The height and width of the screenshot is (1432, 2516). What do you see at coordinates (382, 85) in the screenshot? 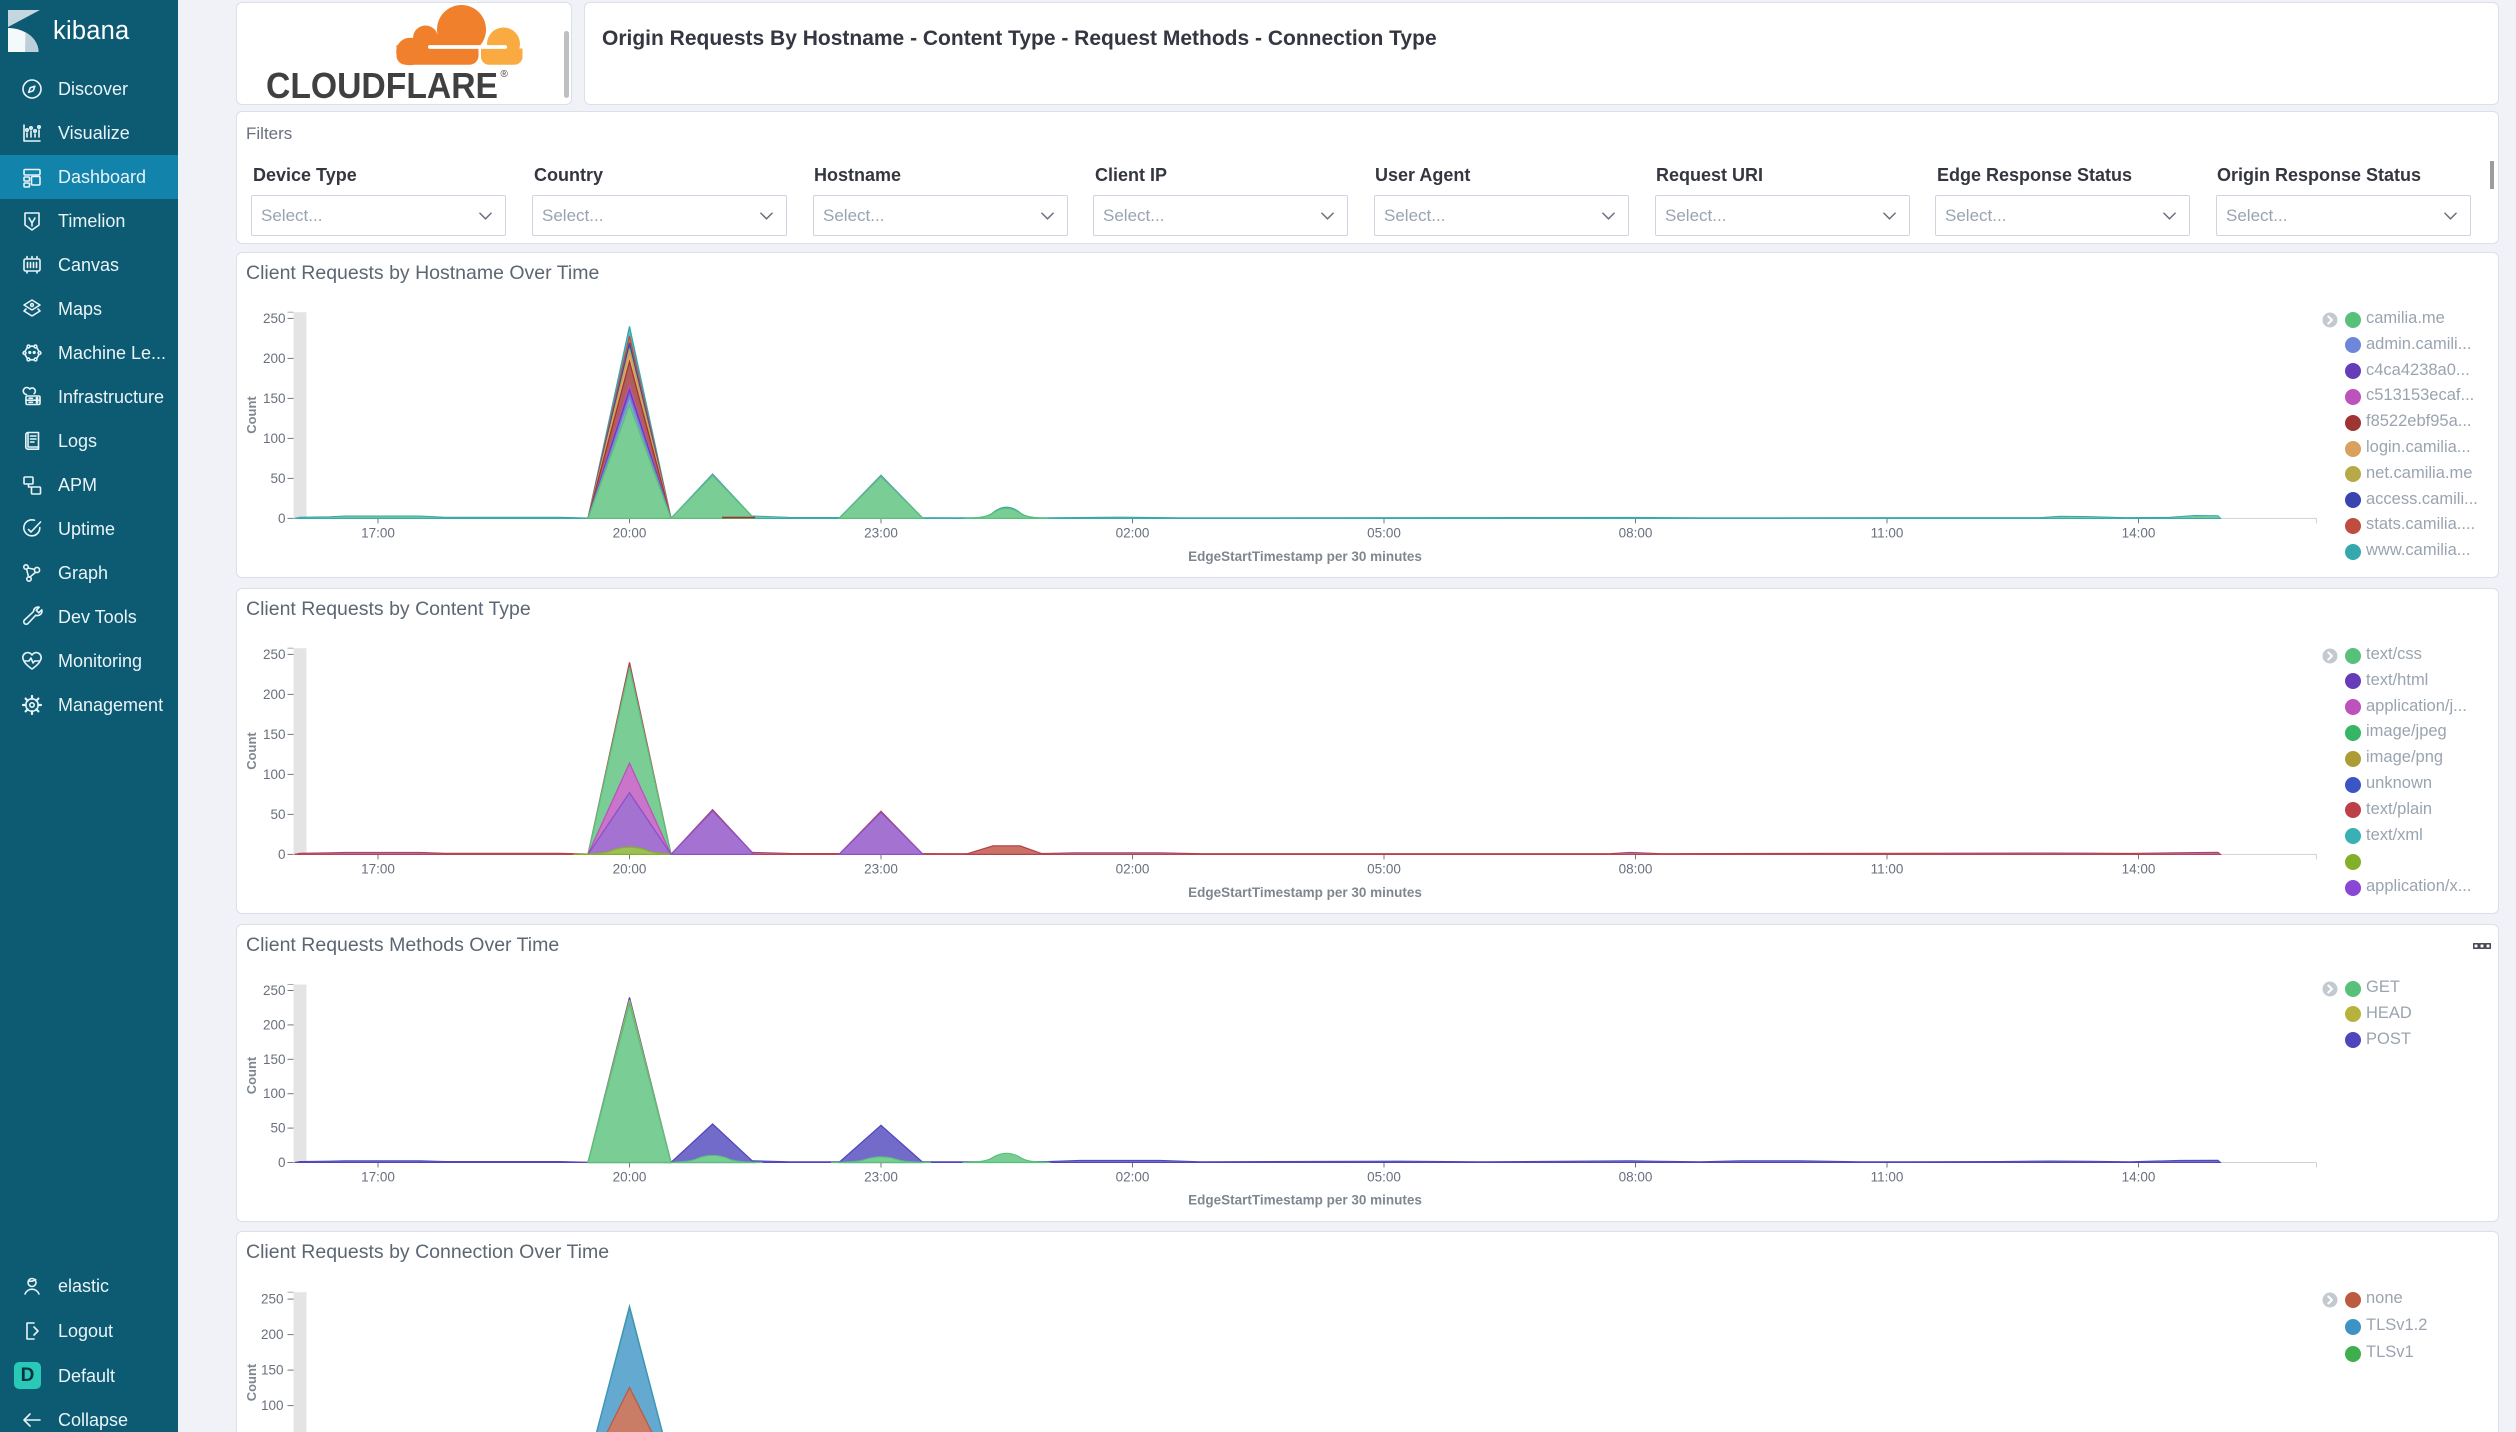
I see `svg-text: CLOUDFLARE` at bounding box center [382, 85].